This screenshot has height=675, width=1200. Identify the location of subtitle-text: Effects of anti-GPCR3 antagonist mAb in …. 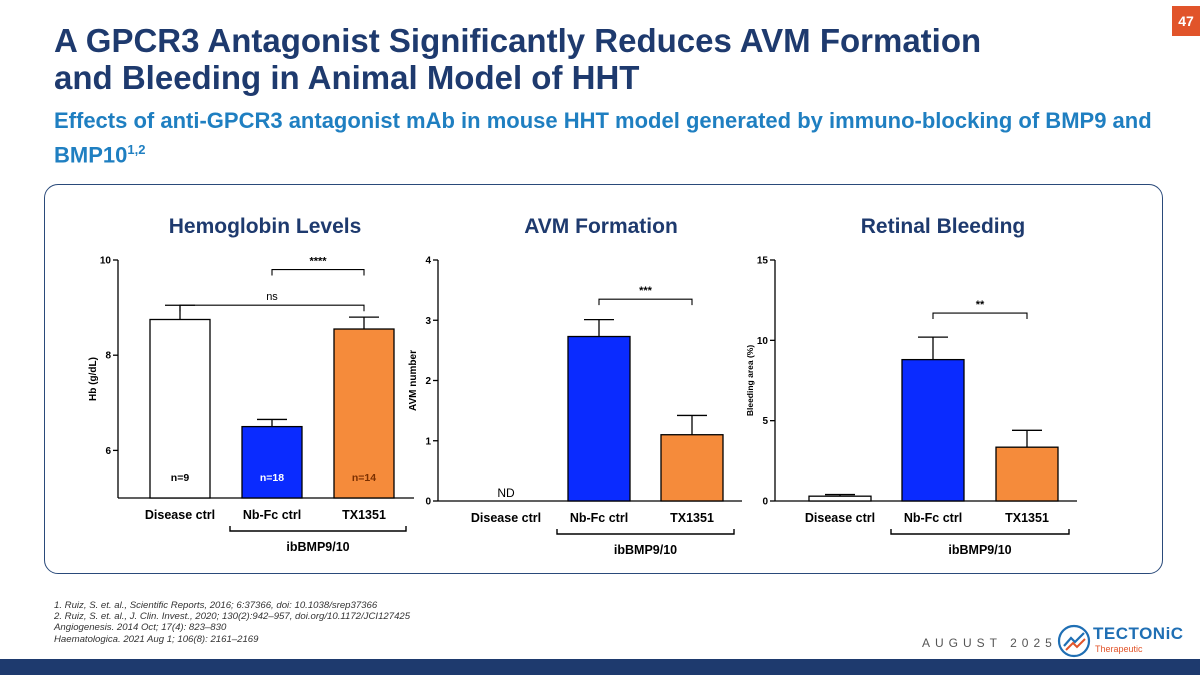
(603, 138).